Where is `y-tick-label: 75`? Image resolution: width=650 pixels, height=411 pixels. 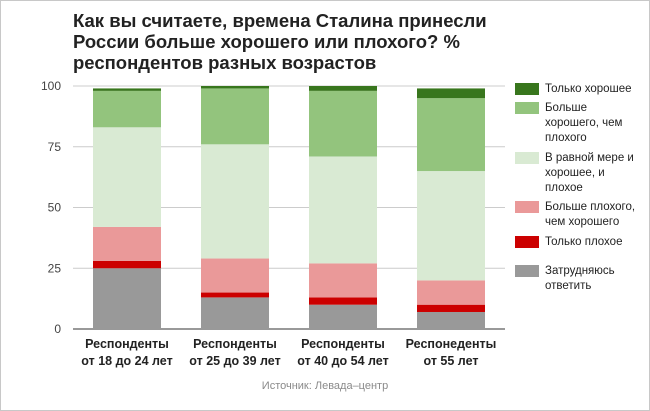 y-tick-label: 75 is located at coordinates (55, 147).